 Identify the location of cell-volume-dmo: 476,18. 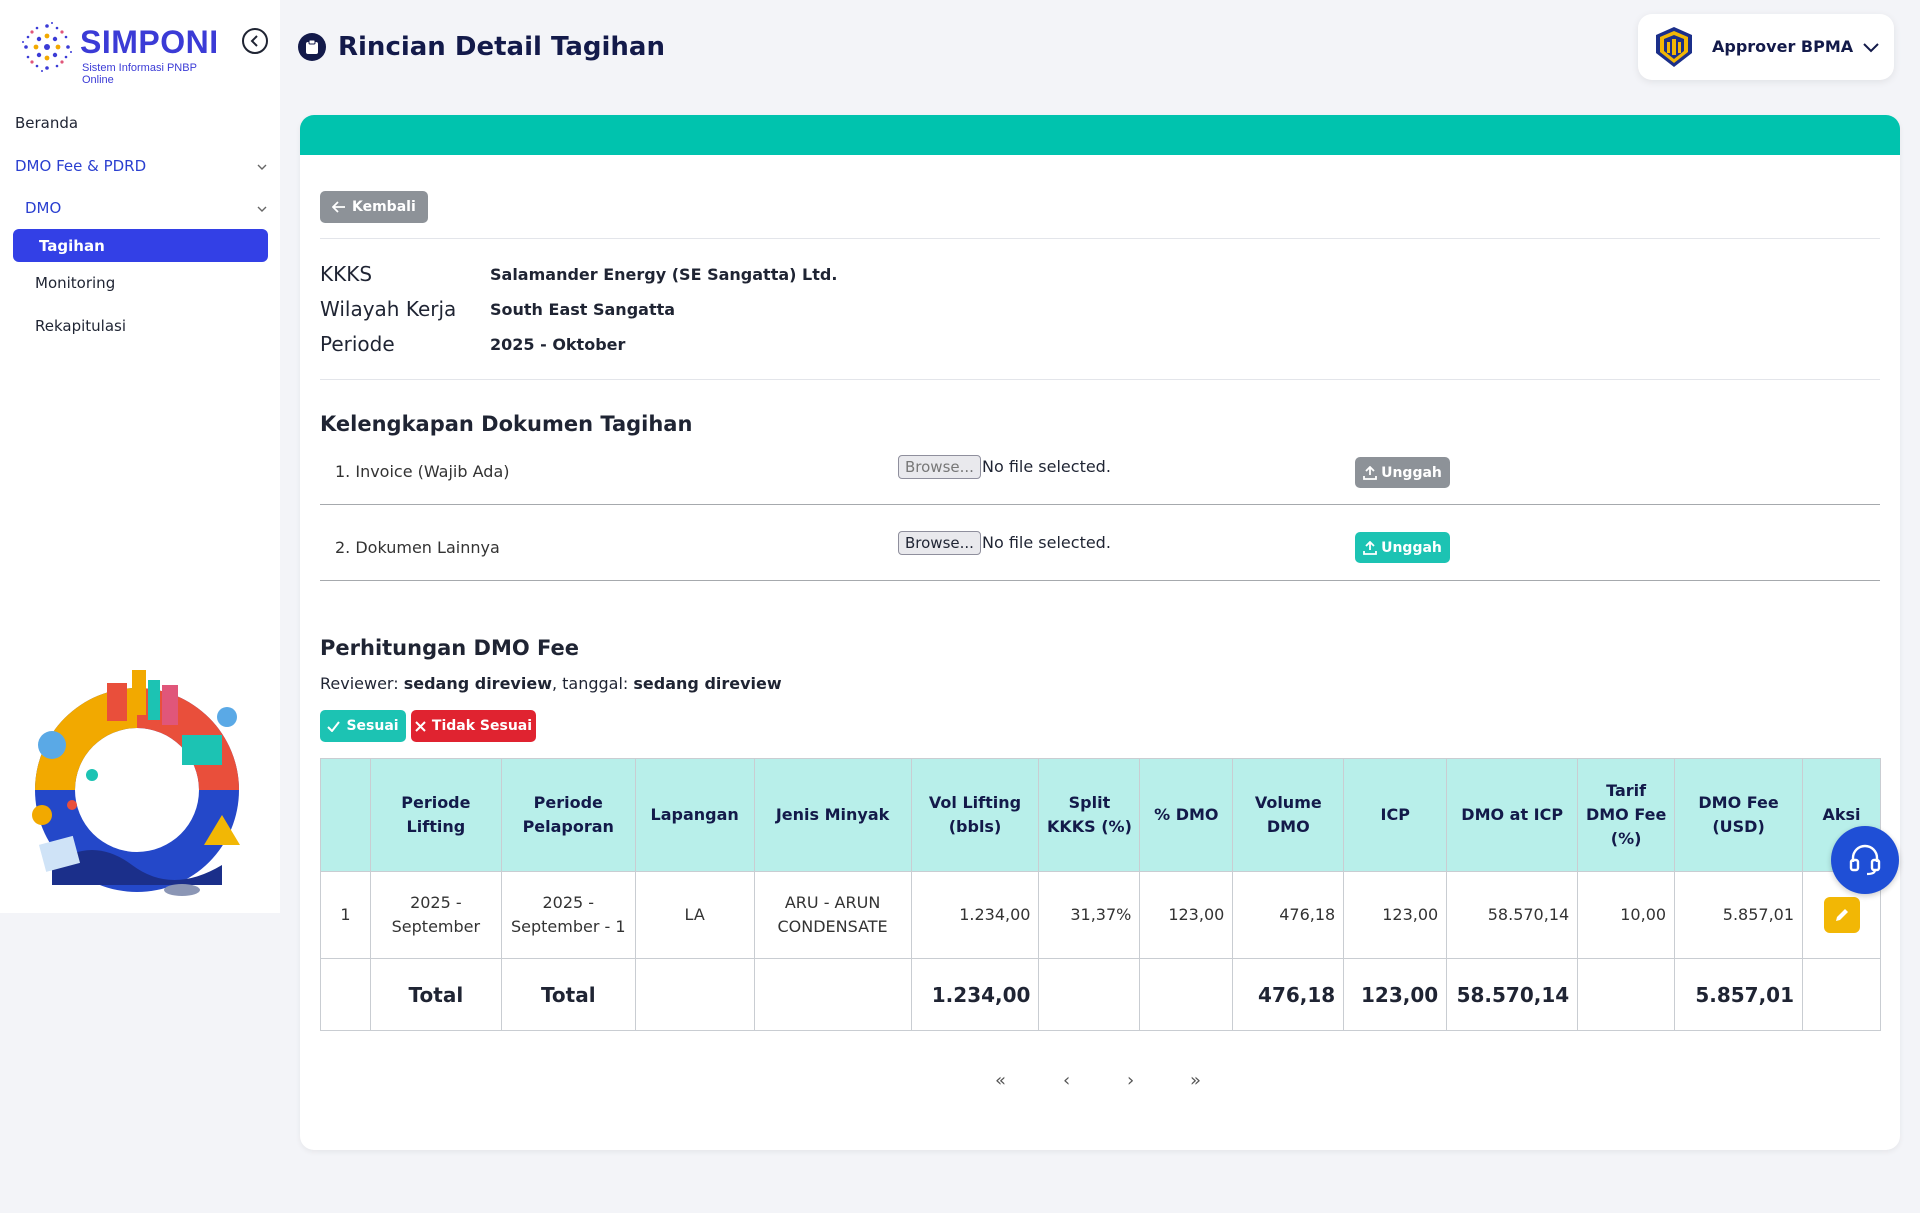
(1288, 915).